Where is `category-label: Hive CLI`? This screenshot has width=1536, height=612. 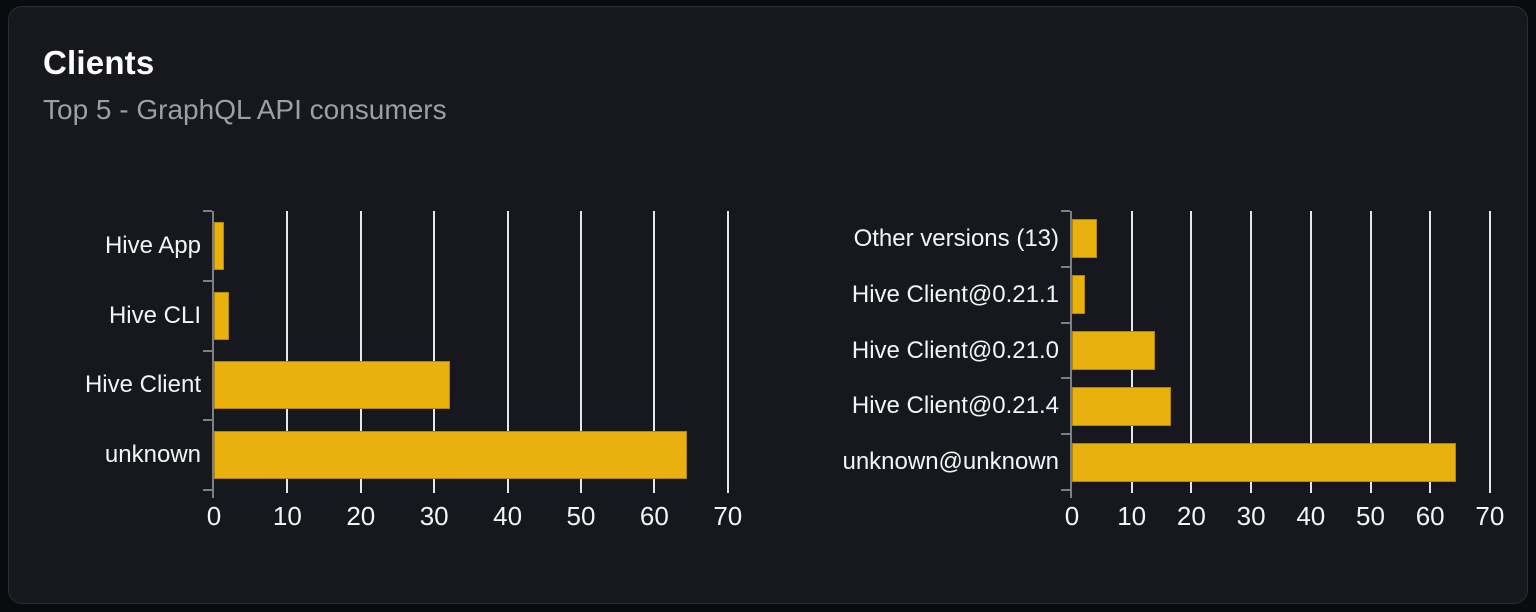
category-label: Hive CLI is located at coordinates (154, 315).